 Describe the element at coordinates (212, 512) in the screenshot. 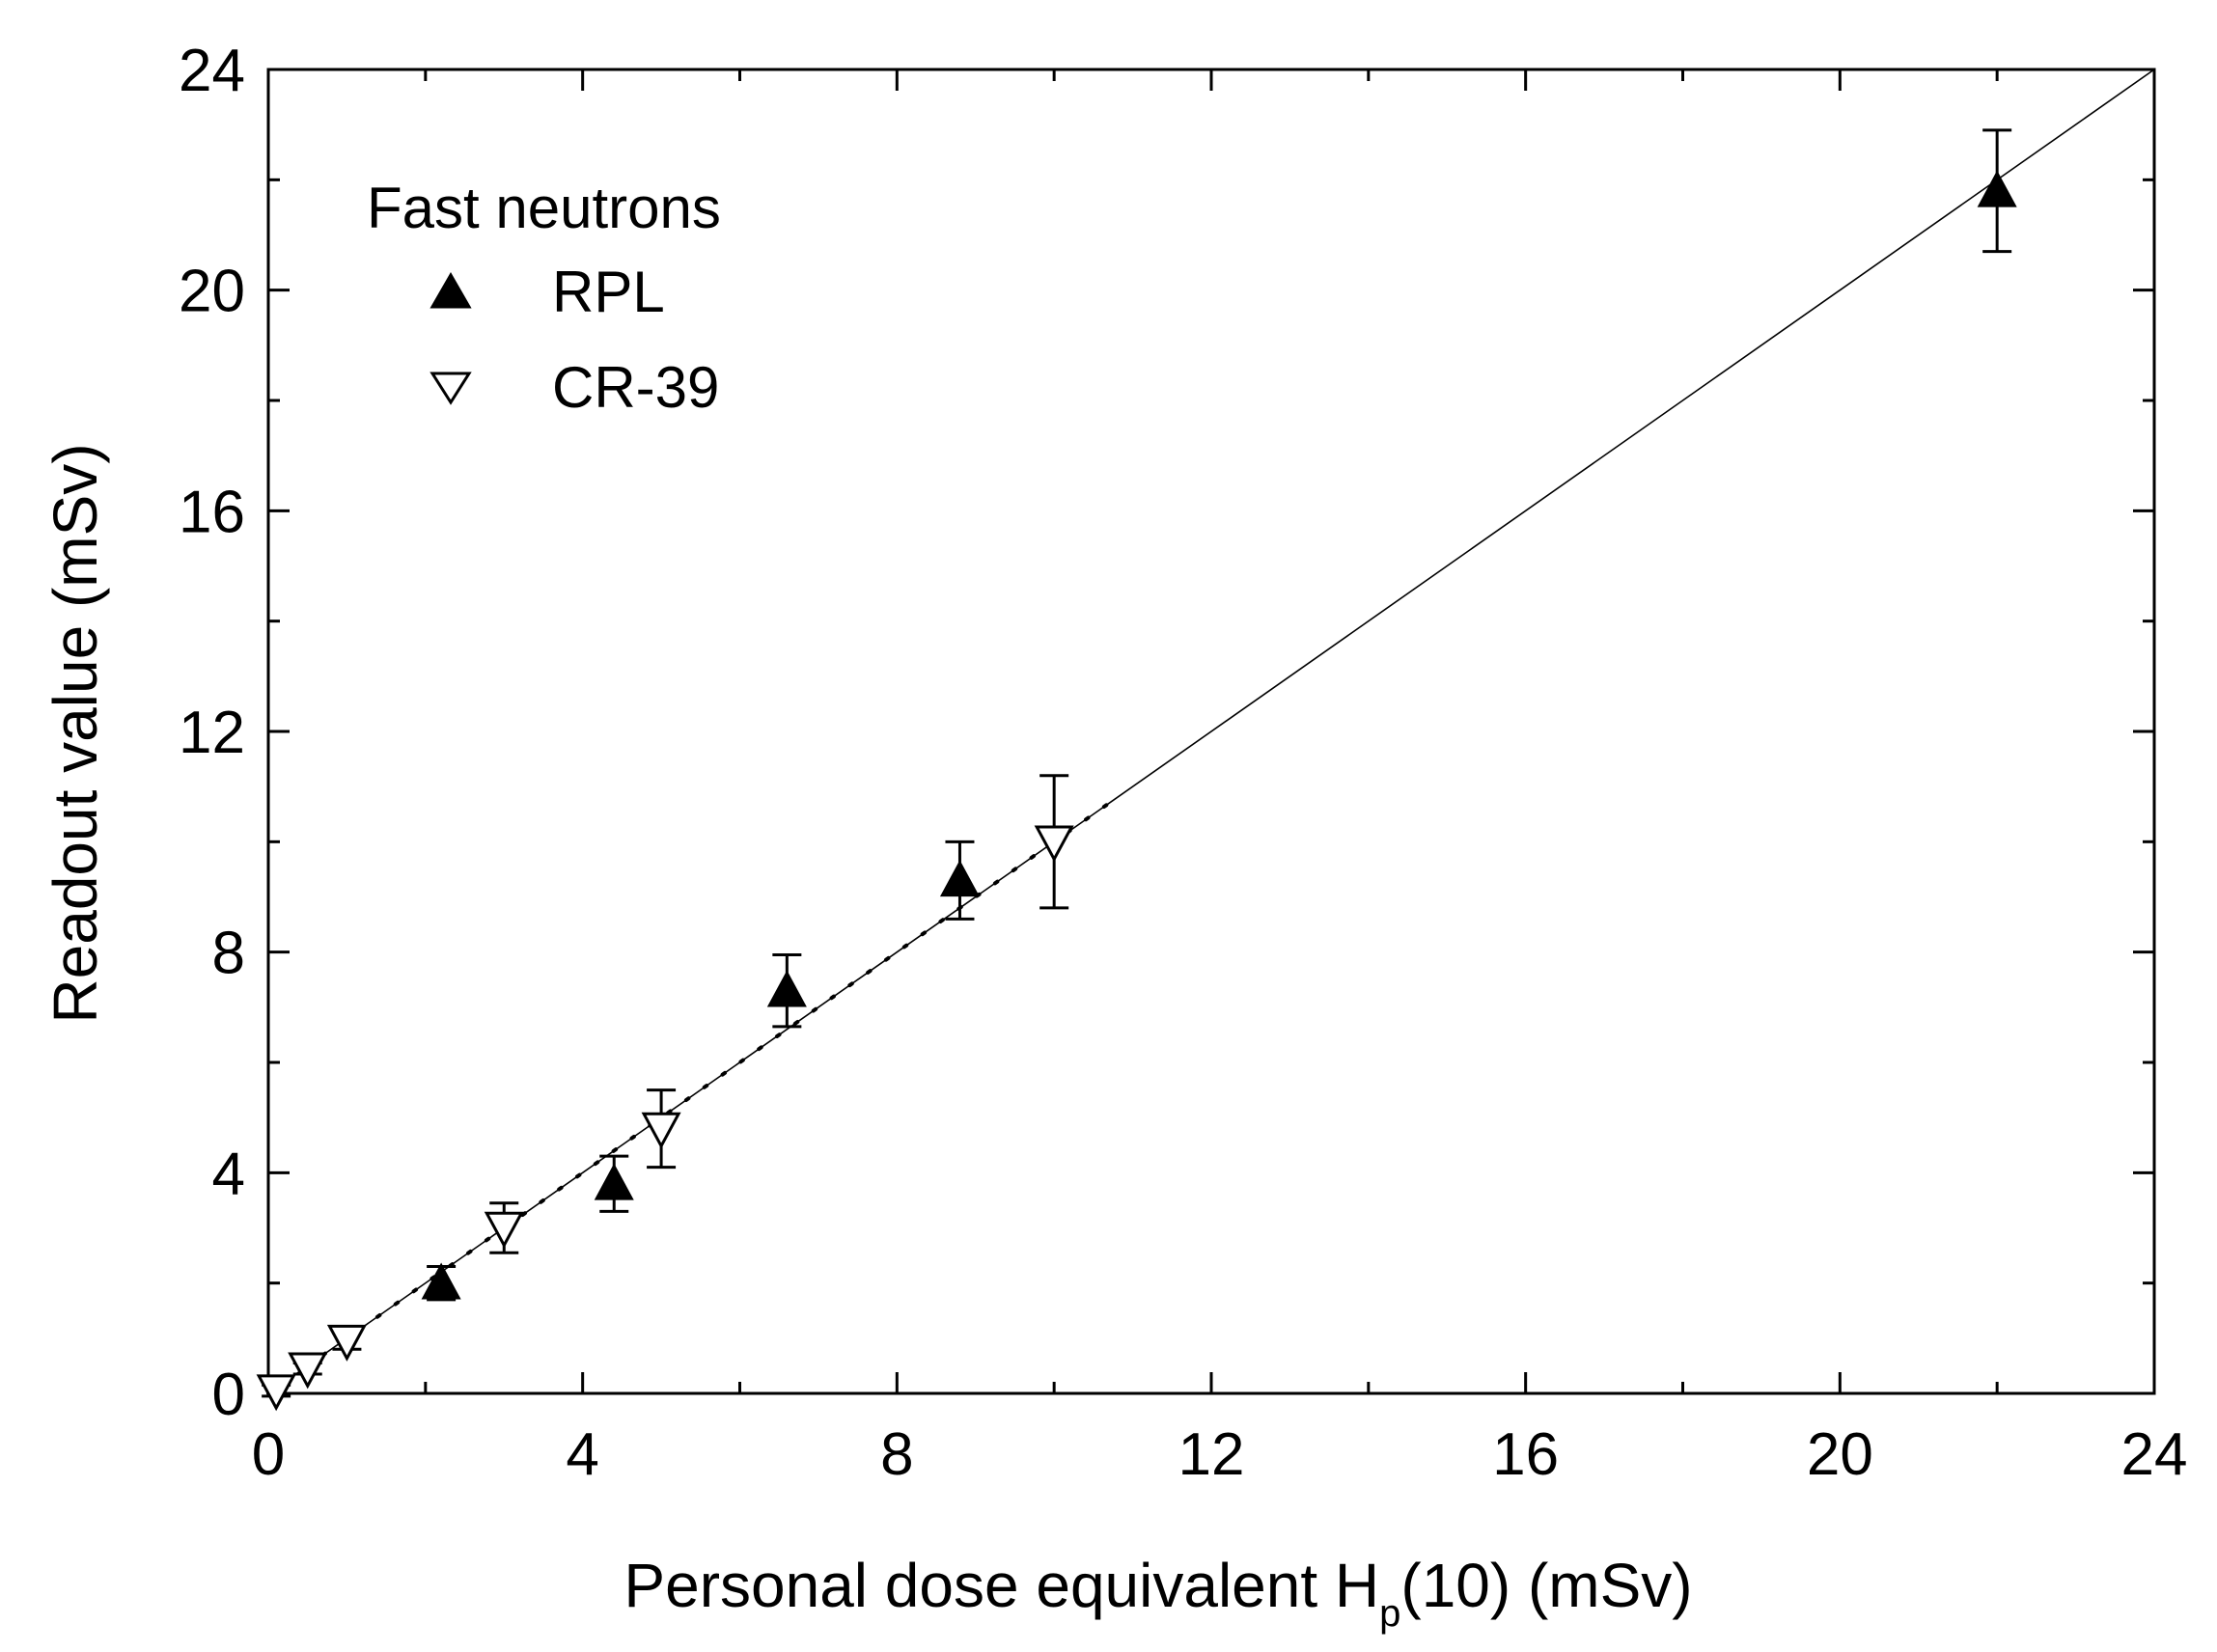

I see `y-tick-label: 16` at that location.